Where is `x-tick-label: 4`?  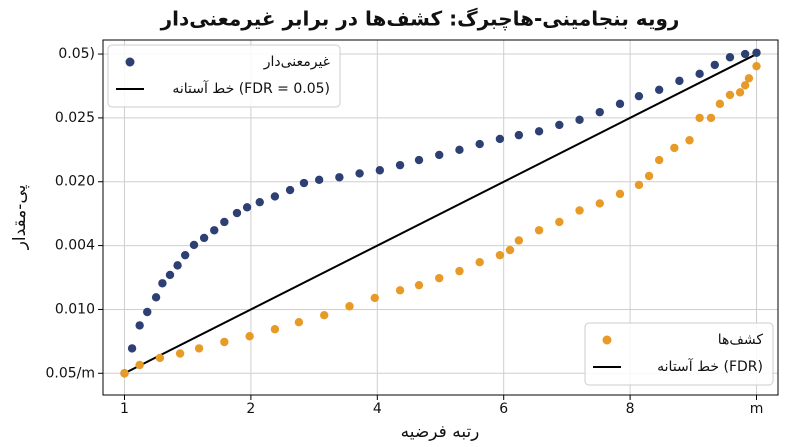
x-tick-label: 4 is located at coordinates (377, 409).